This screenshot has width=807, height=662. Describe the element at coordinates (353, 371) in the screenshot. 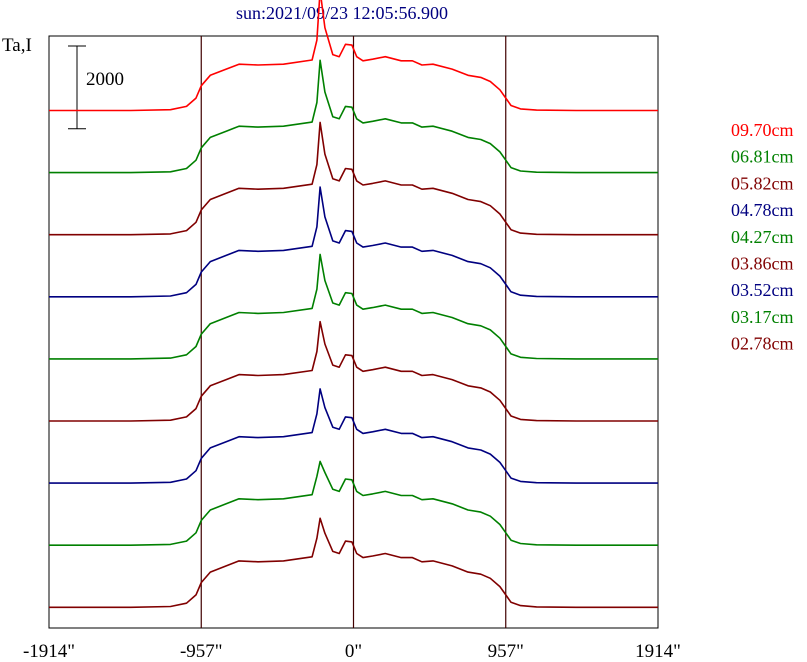

I see `series-line-03.86cm` at that location.